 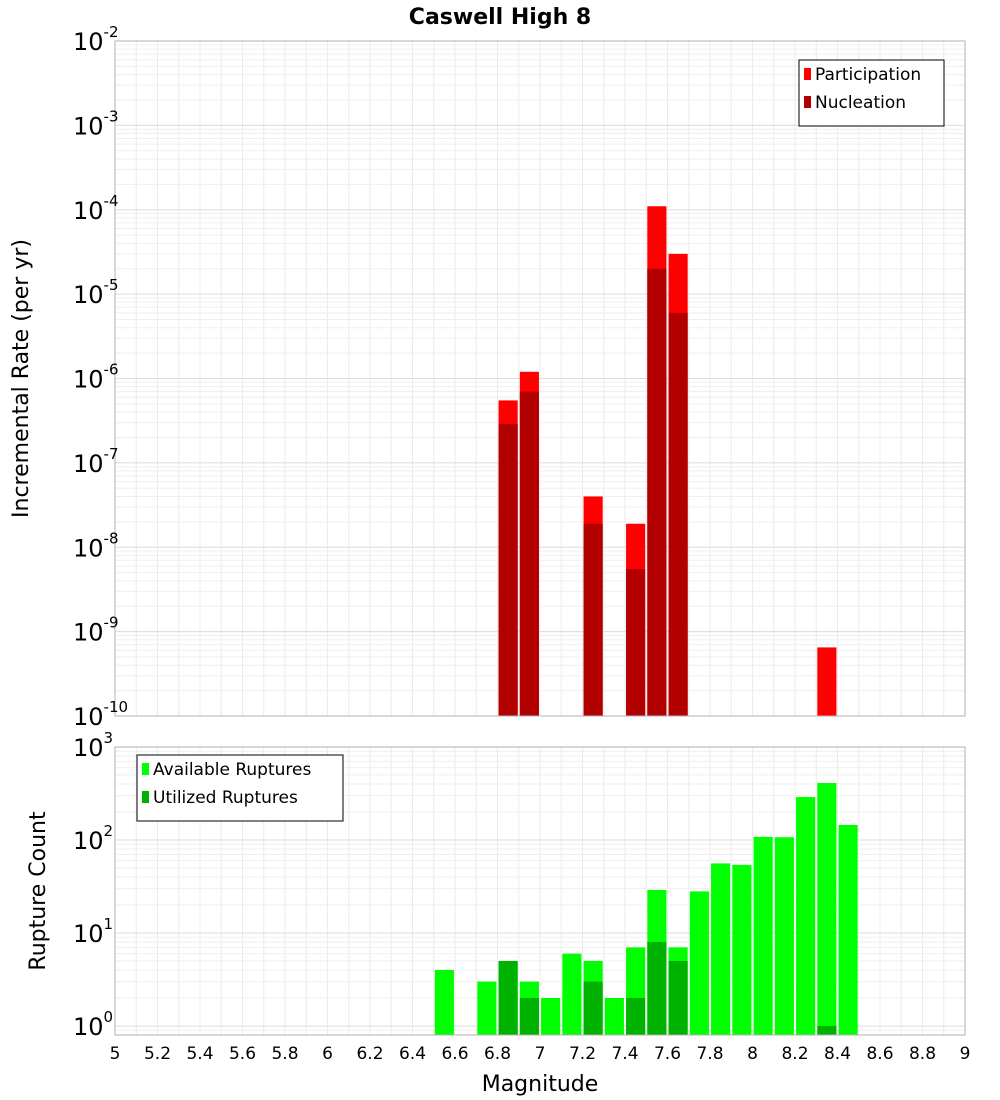 What do you see at coordinates (540, 1084) in the screenshot?
I see `x-axis-label: Magnitude` at bounding box center [540, 1084].